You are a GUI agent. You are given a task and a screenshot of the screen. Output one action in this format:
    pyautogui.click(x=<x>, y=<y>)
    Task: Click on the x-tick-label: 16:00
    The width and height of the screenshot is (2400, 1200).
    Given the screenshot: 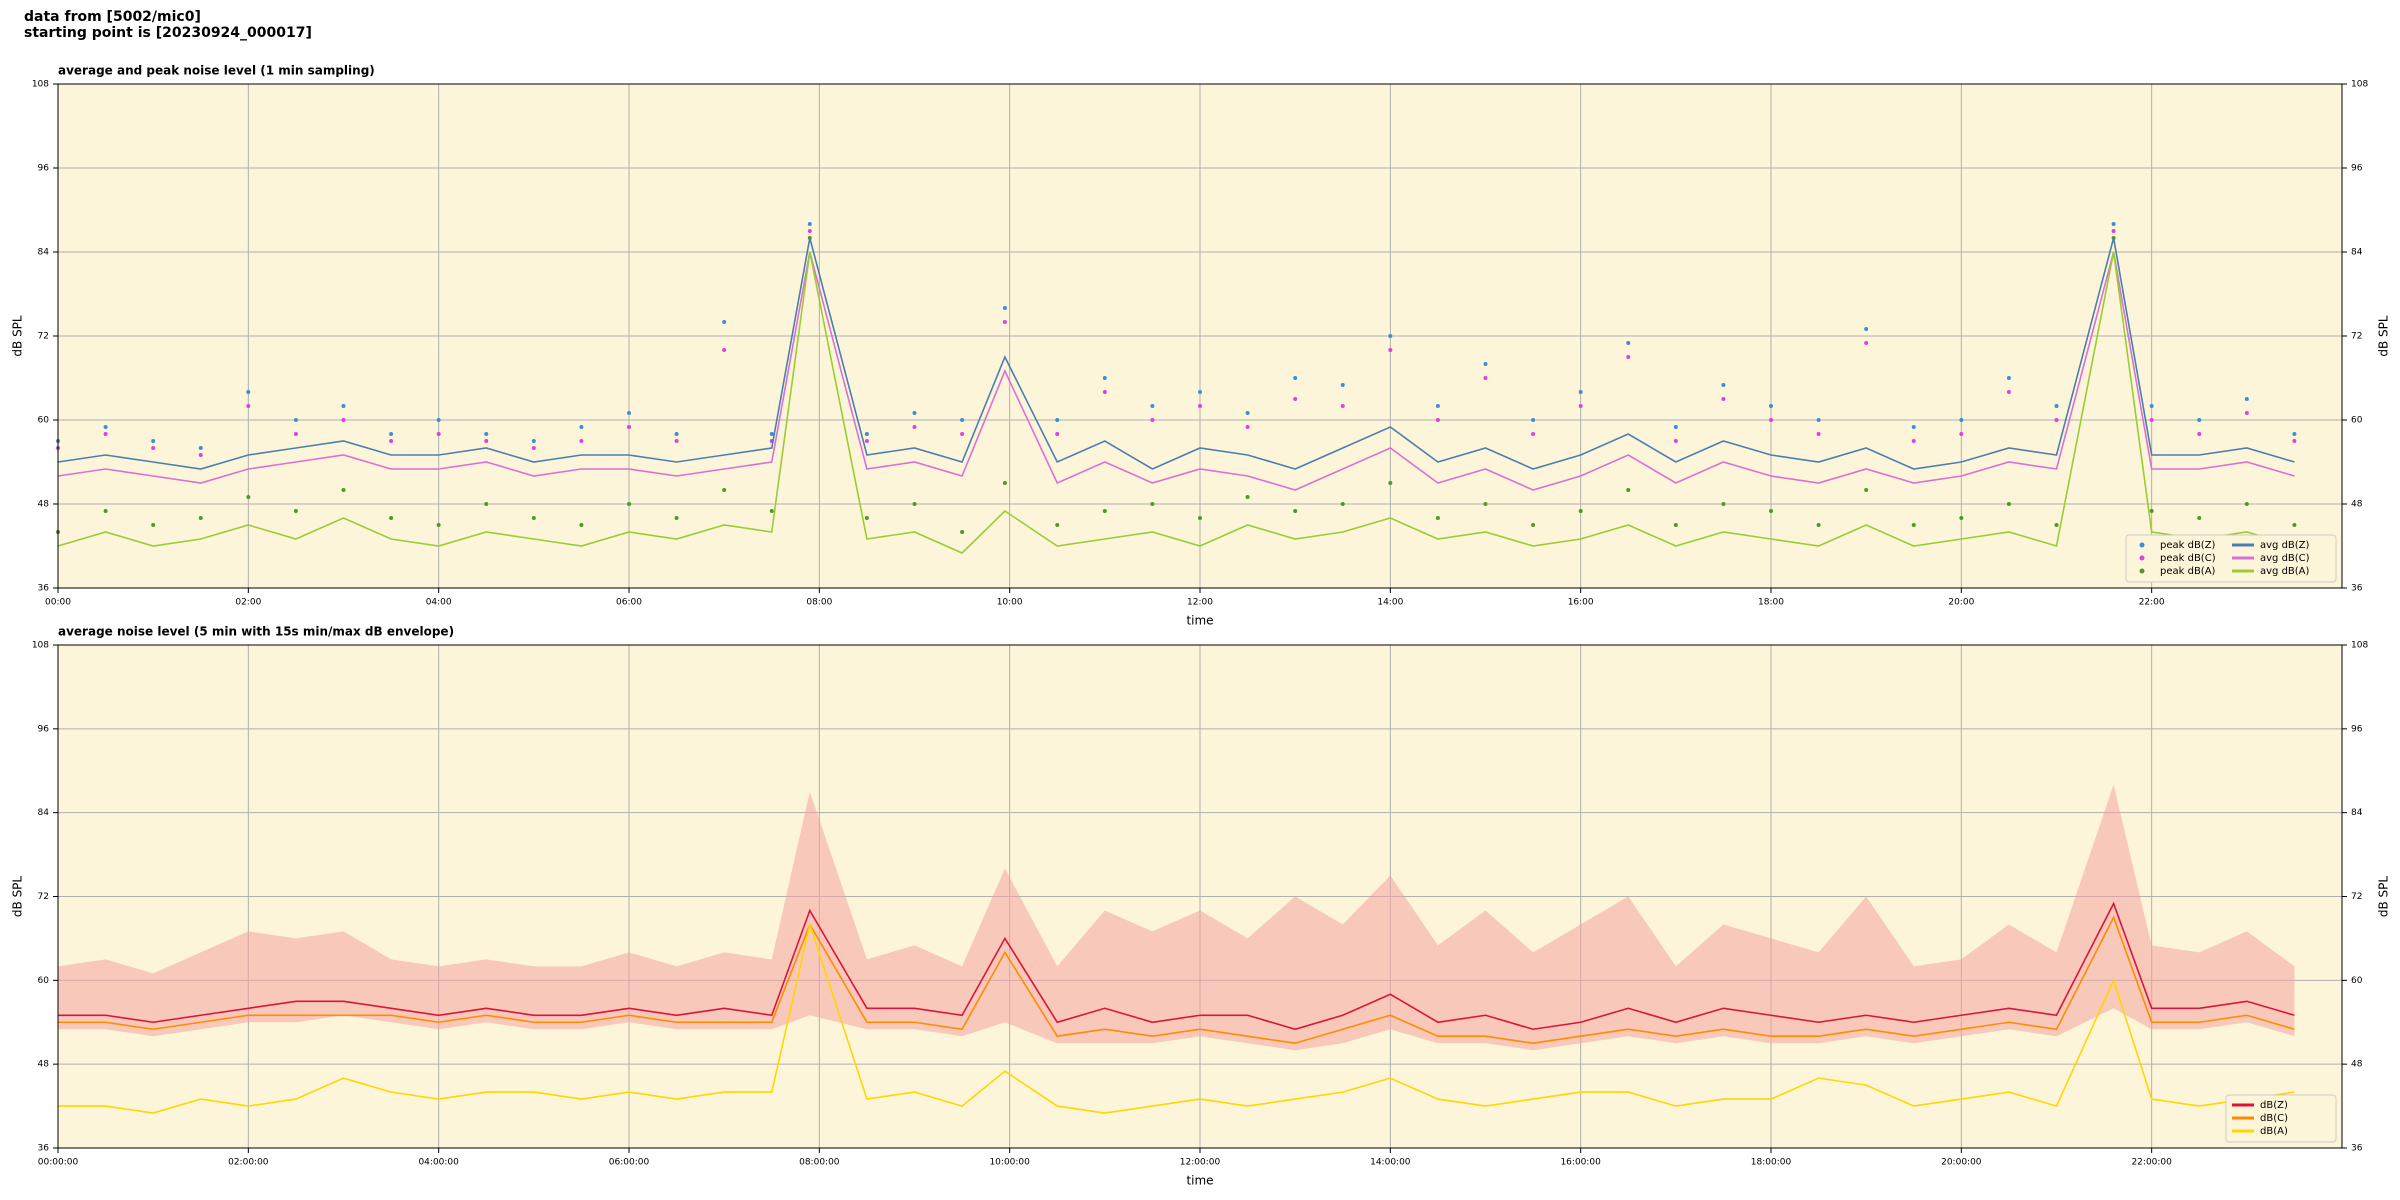 What is the action you would take?
    pyautogui.click(x=1581, y=603)
    